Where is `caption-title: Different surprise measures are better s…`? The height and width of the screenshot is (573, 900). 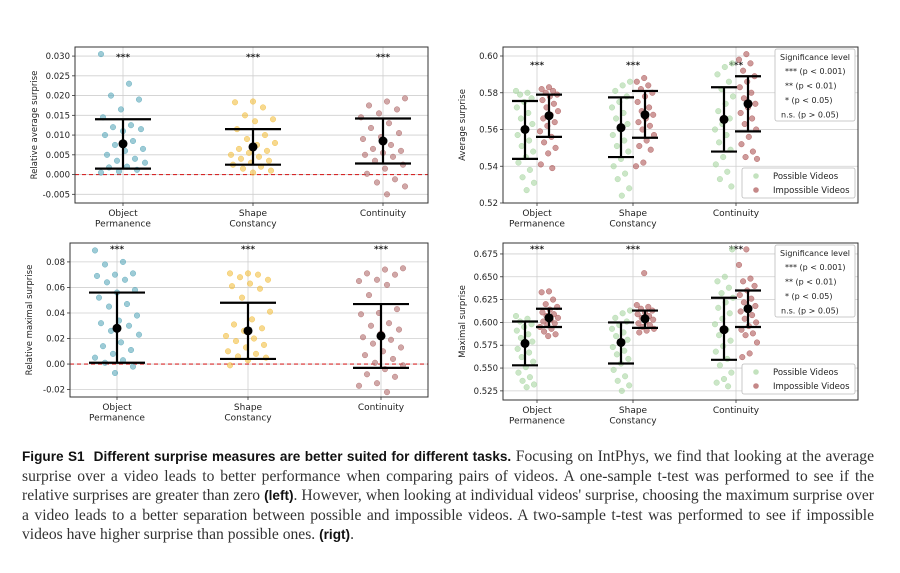 caption-title: Different surprise measures are better s… is located at coordinates (302, 456).